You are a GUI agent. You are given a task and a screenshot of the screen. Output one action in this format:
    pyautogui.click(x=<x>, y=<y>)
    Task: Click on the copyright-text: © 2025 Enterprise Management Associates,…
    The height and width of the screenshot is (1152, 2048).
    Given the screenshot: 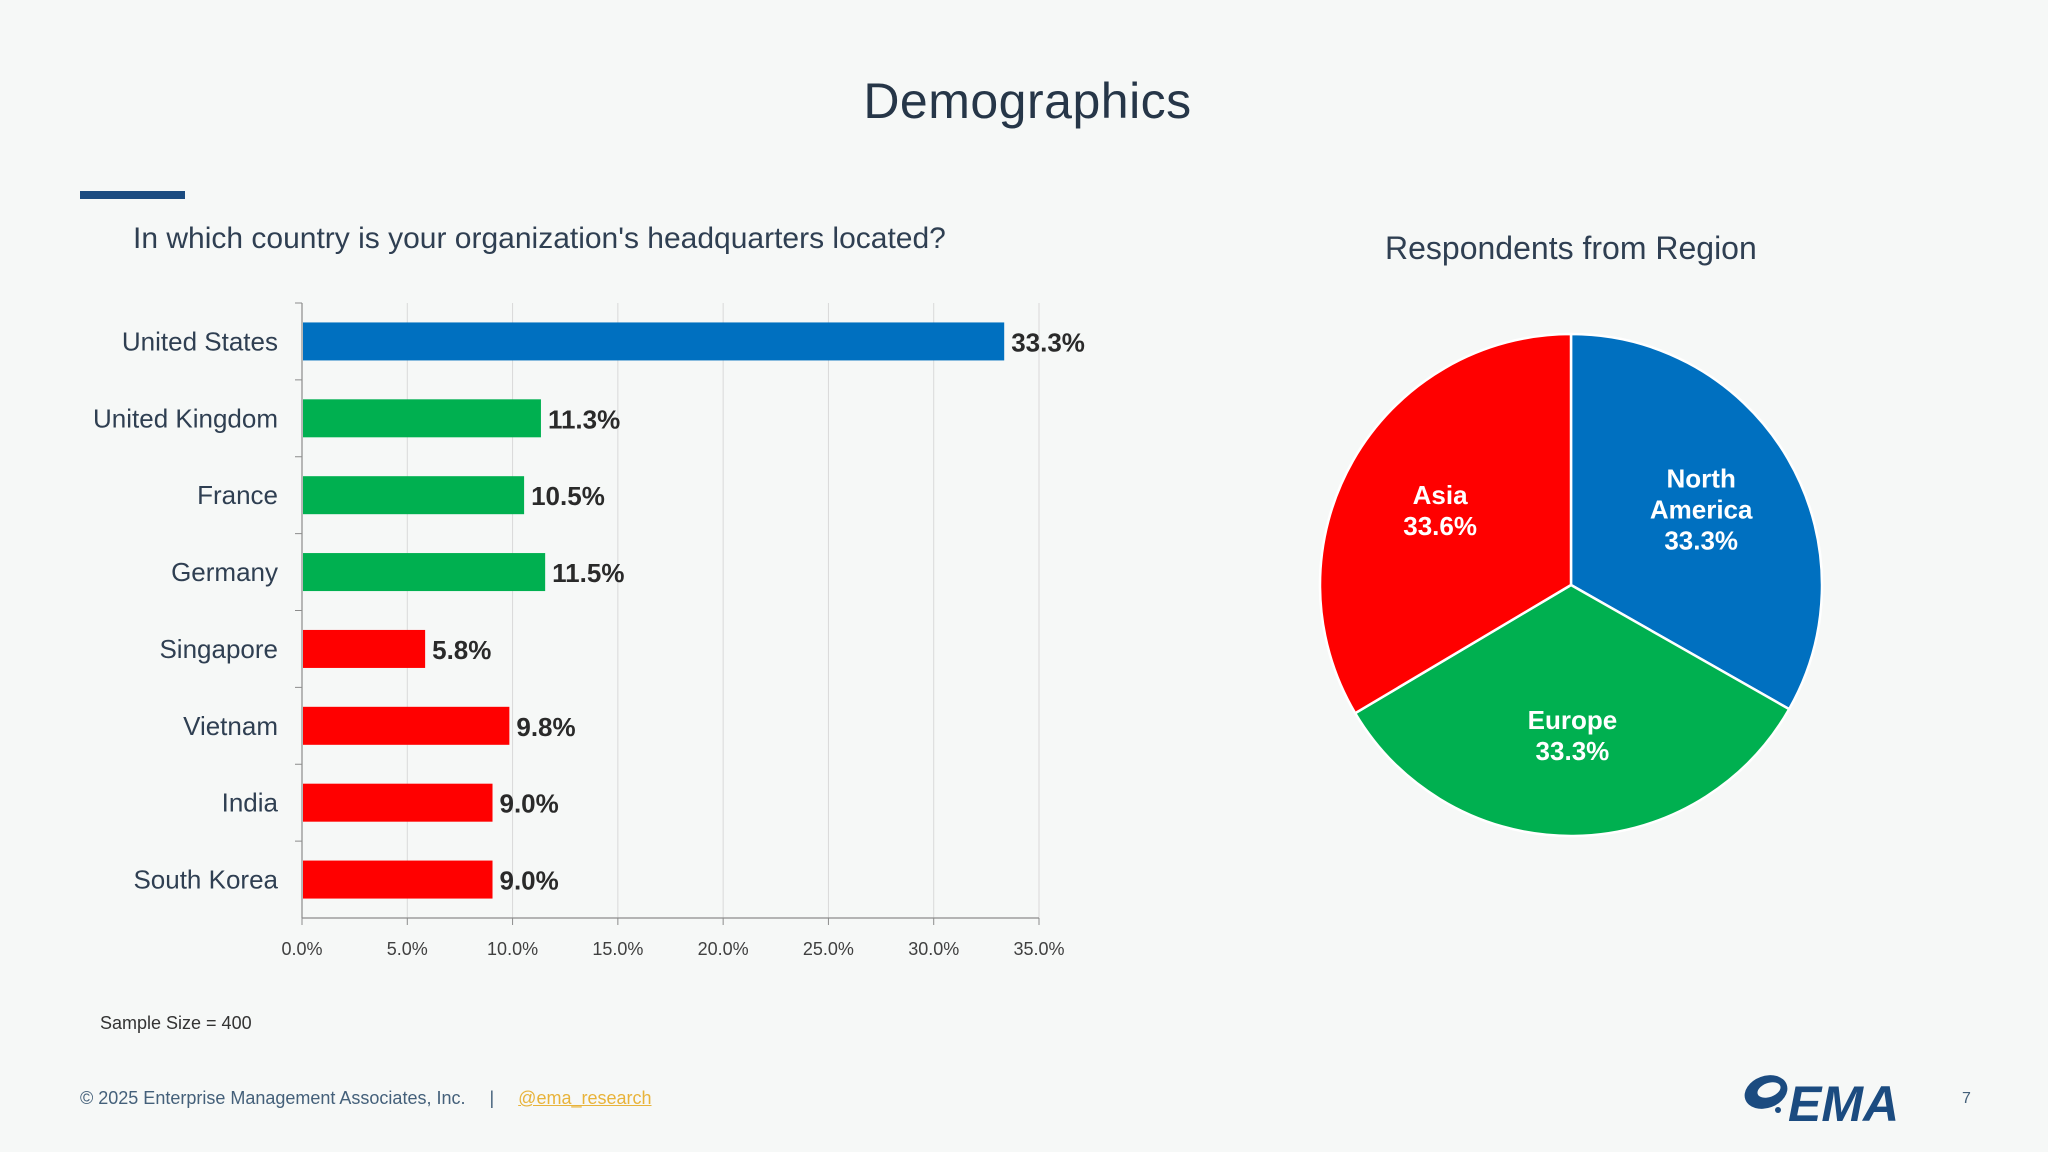 What is the action you would take?
    pyautogui.click(x=273, y=1098)
    